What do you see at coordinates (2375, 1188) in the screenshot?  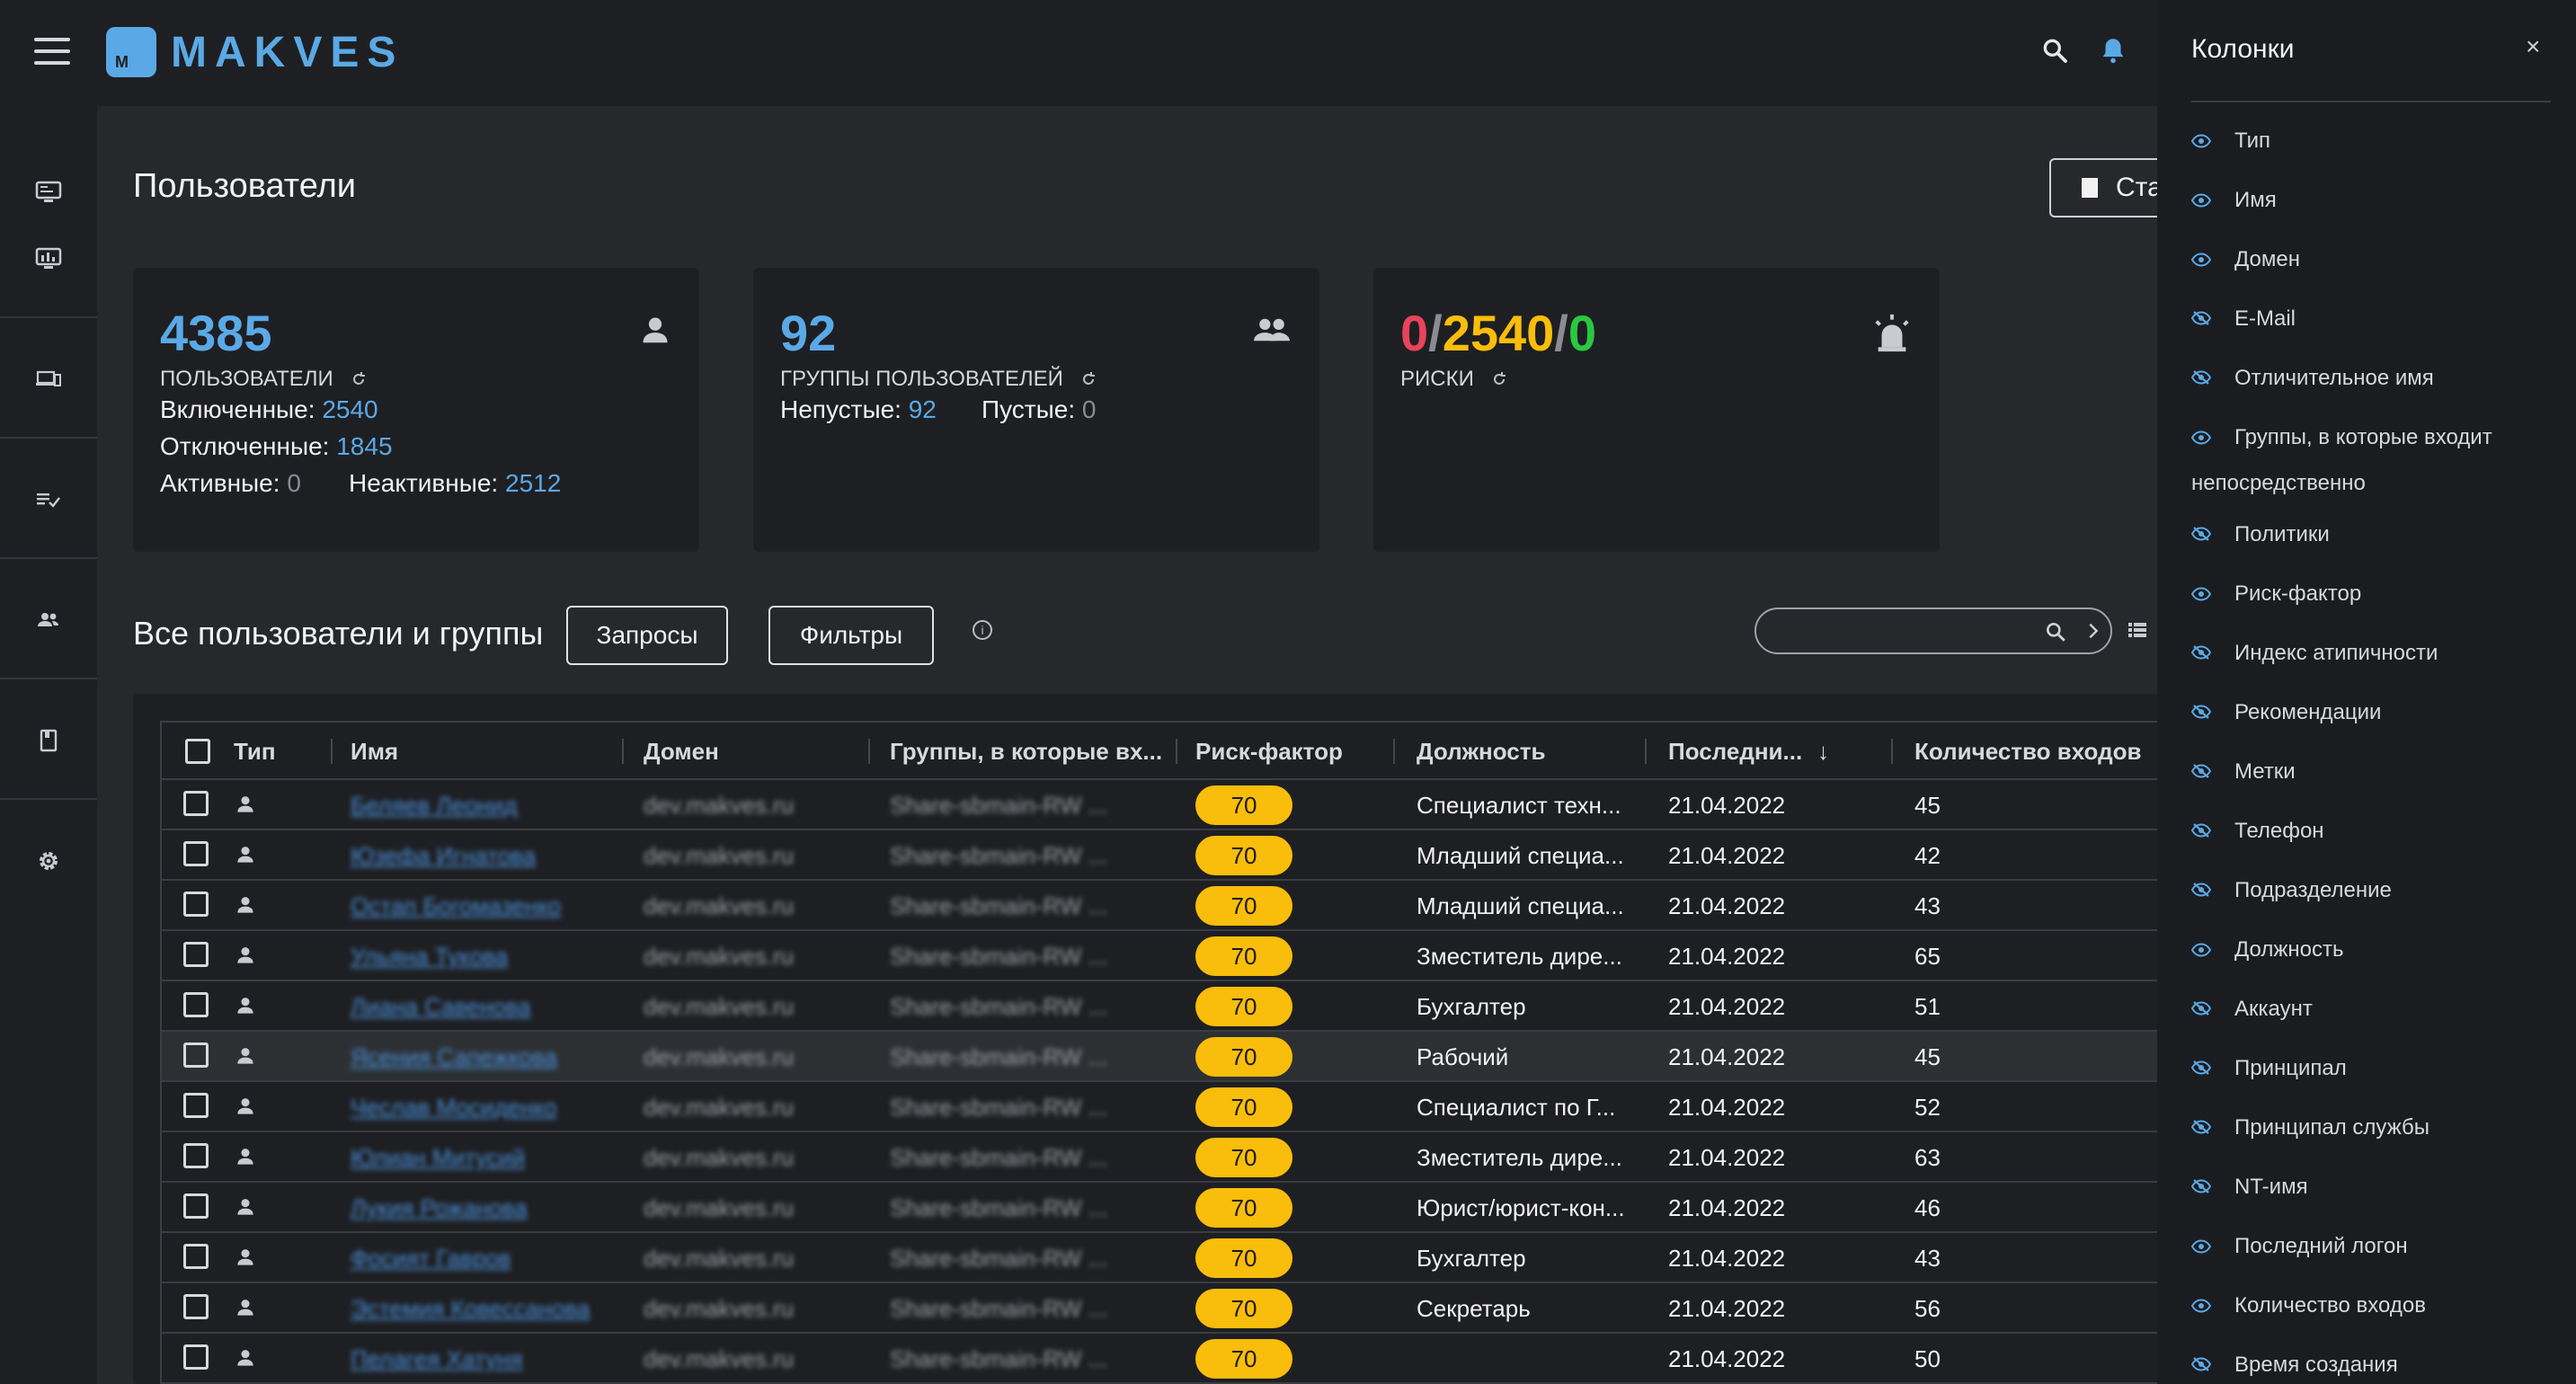 I see `column-toggle-item: NT-имя` at bounding box center [2375, 1188].